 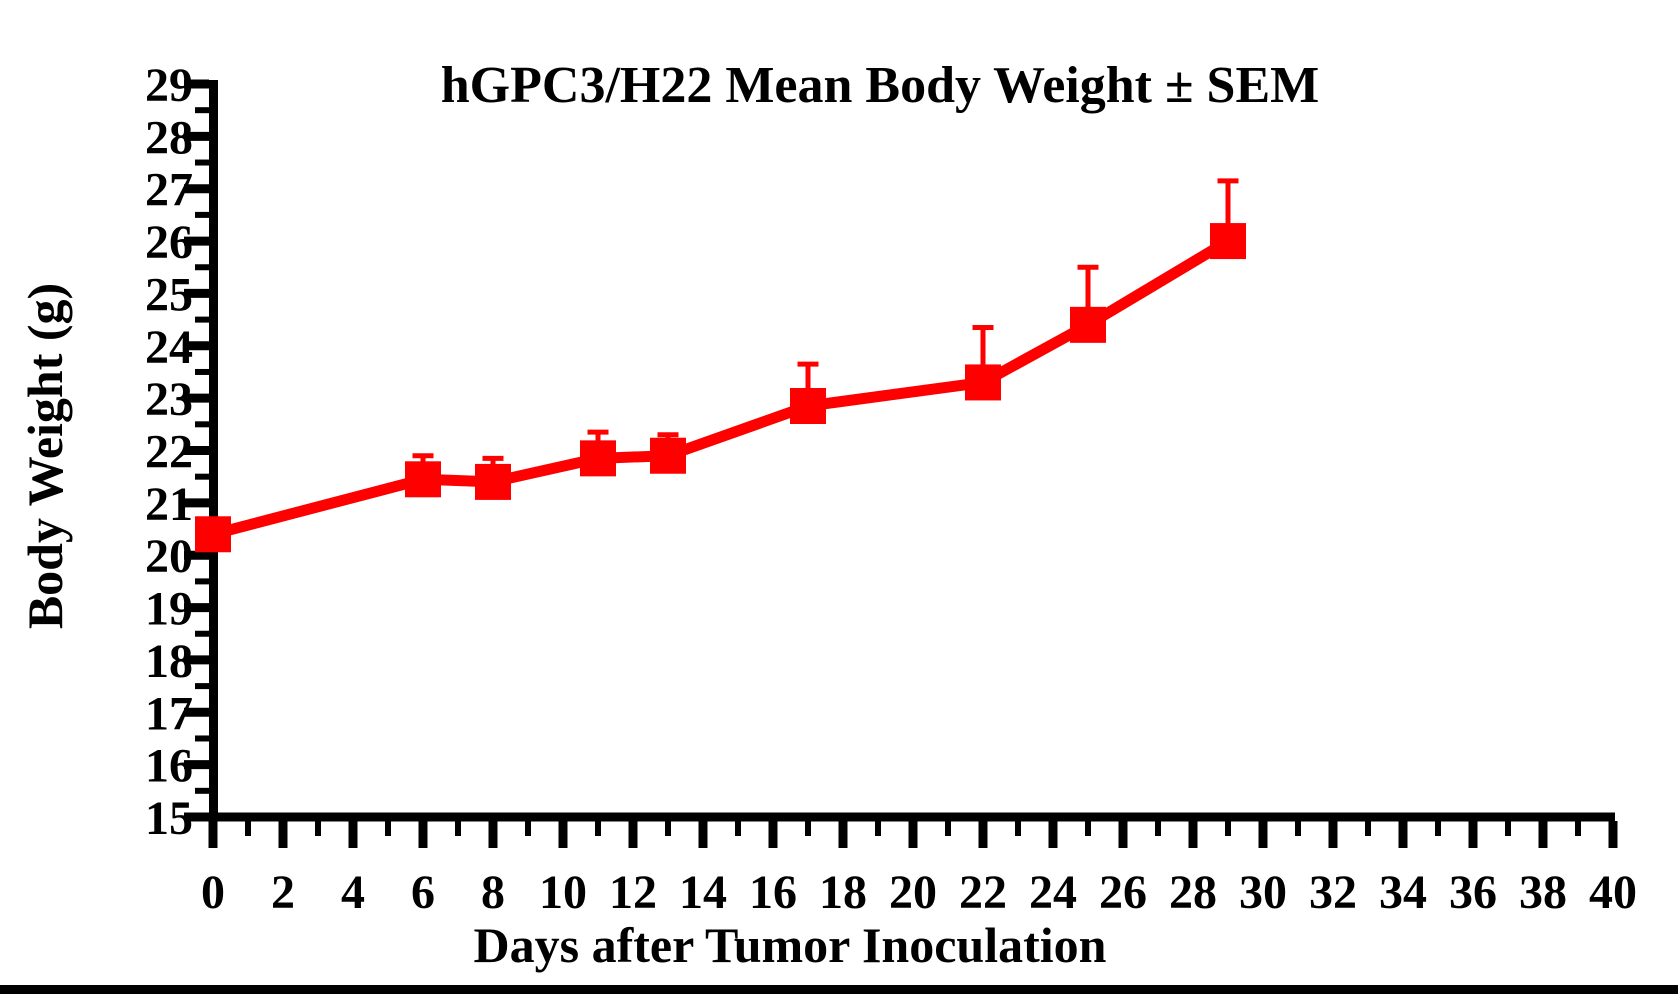 I want to click on y-tick-label: 15, so click(x=169, y=818).